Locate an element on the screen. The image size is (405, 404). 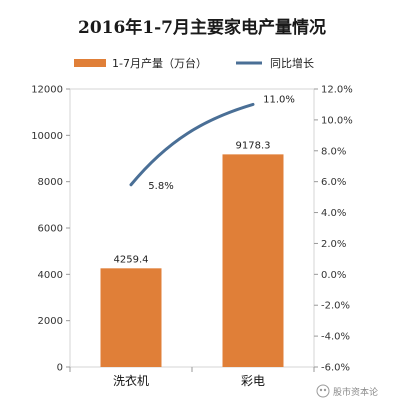
watermark-icon is located at coordinates (323, 391).